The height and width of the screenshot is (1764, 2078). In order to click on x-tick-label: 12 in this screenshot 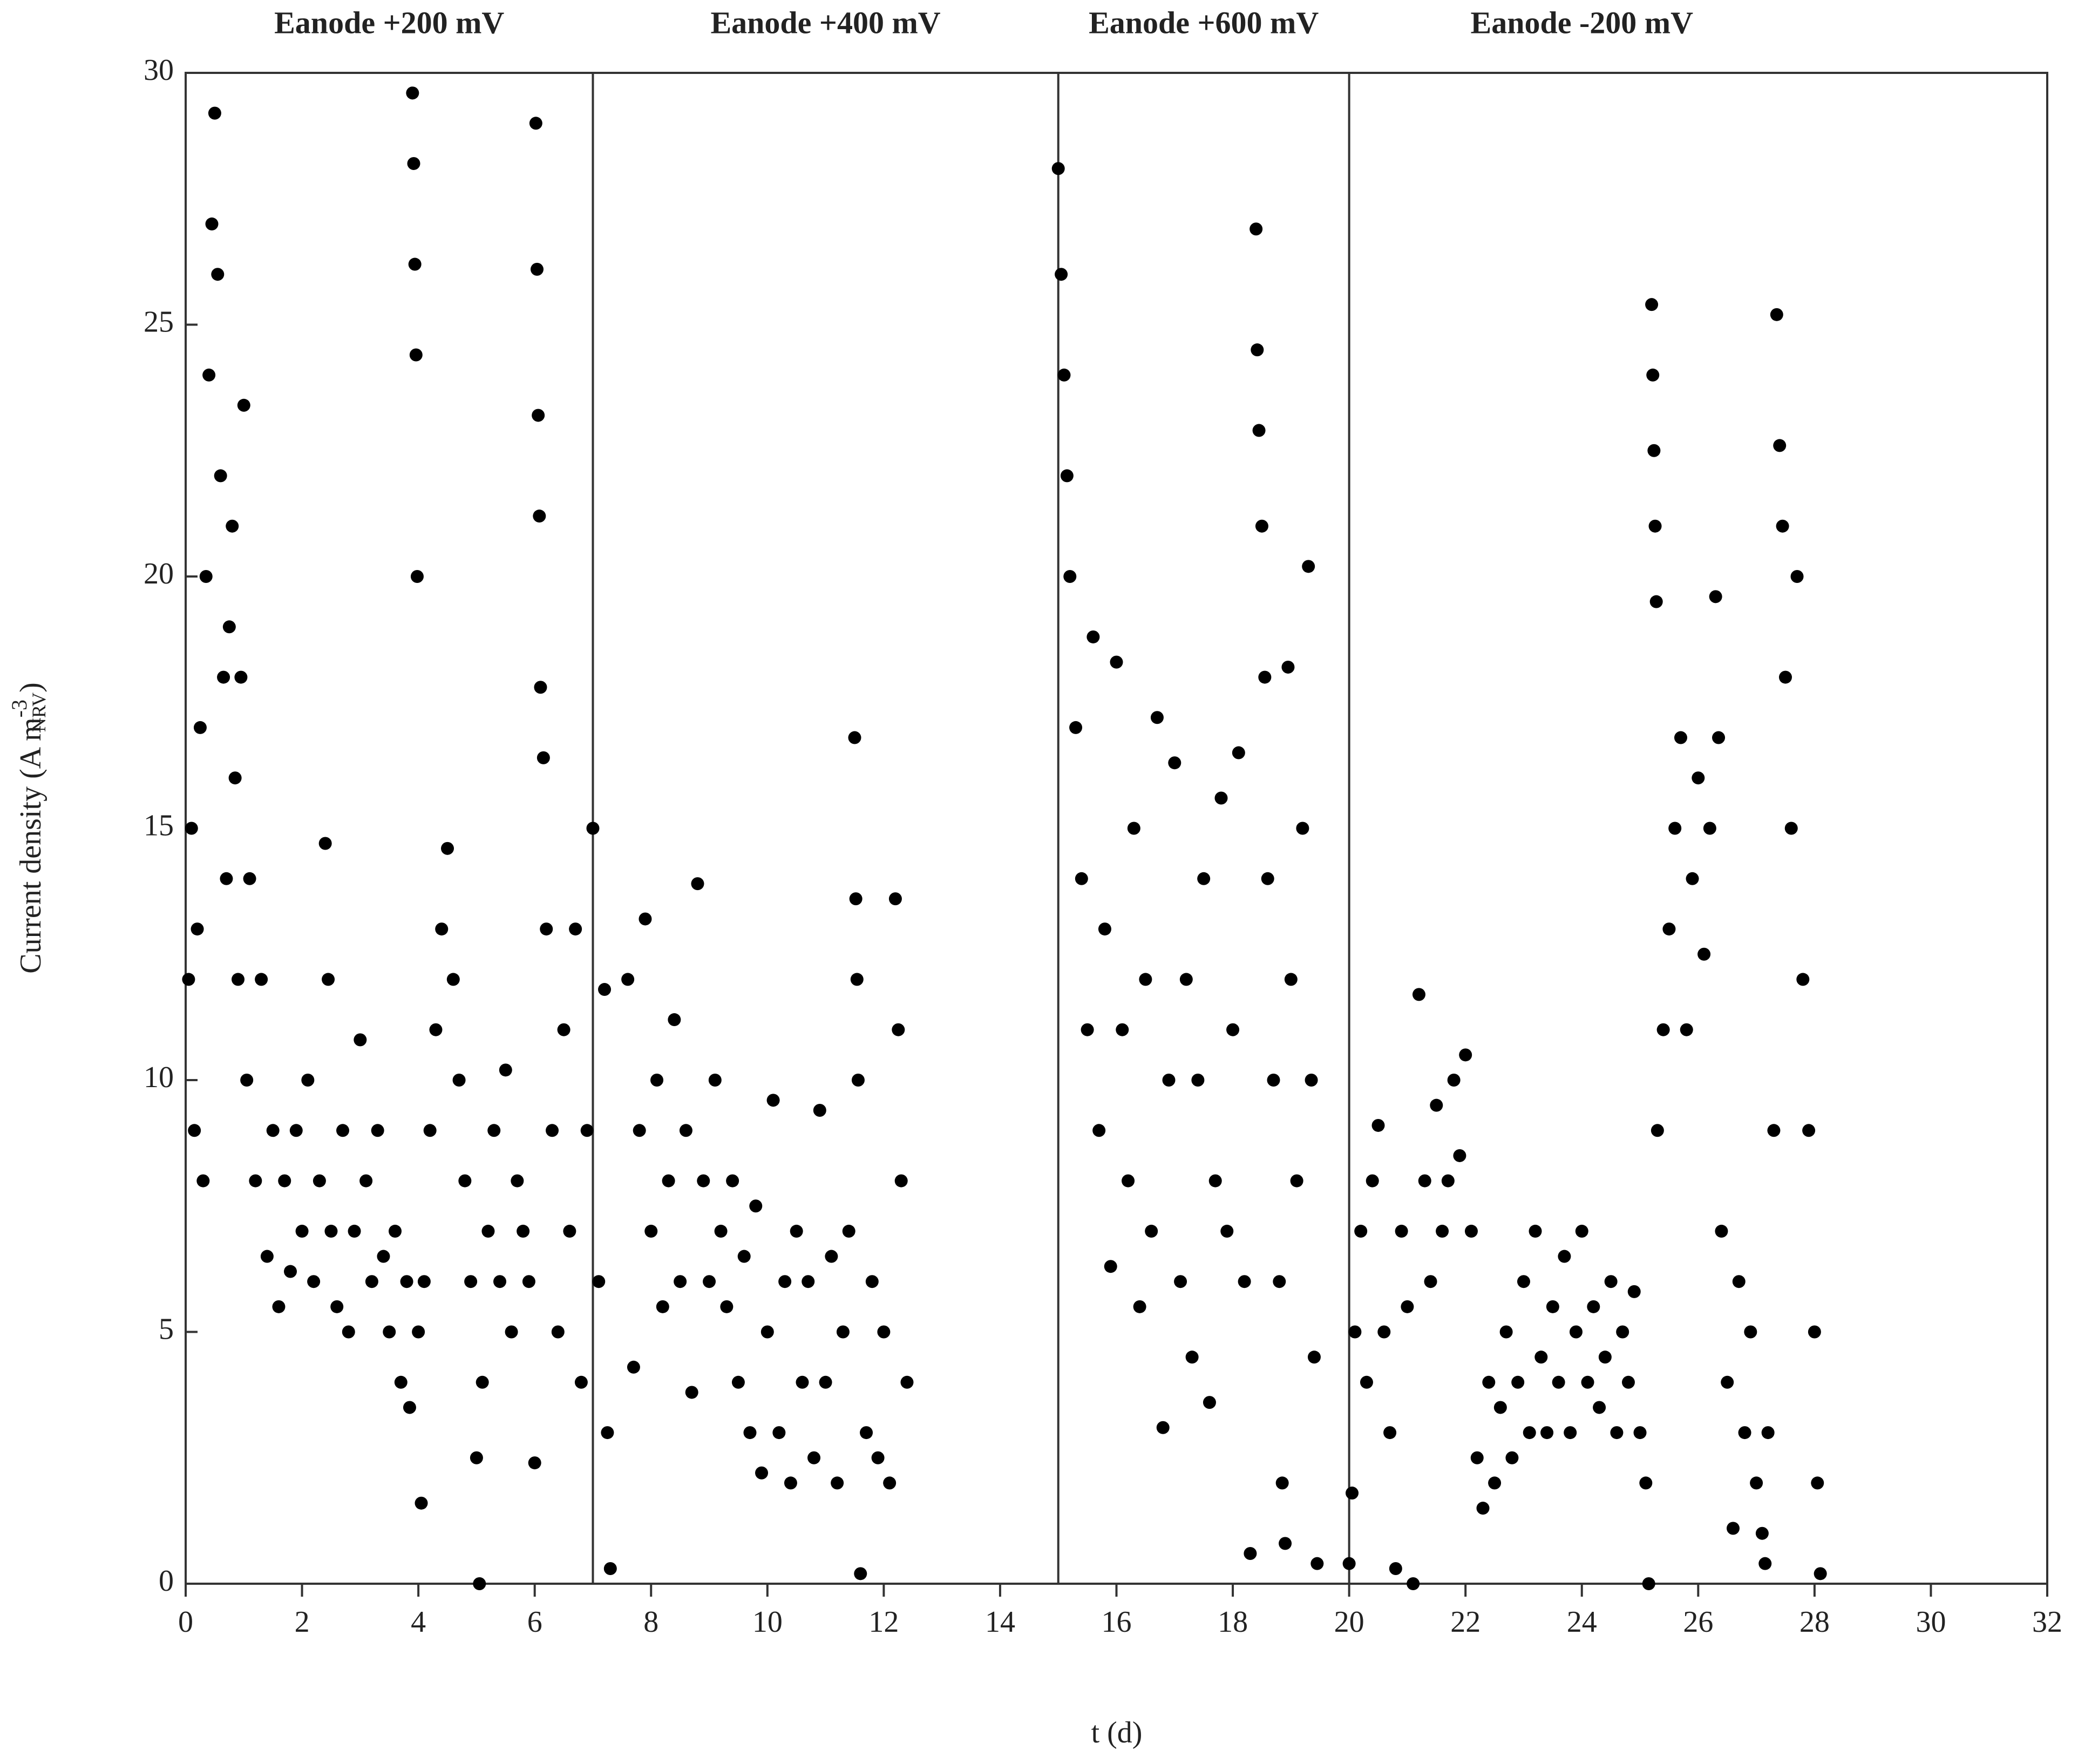, I will do `click(883, 1622)`.